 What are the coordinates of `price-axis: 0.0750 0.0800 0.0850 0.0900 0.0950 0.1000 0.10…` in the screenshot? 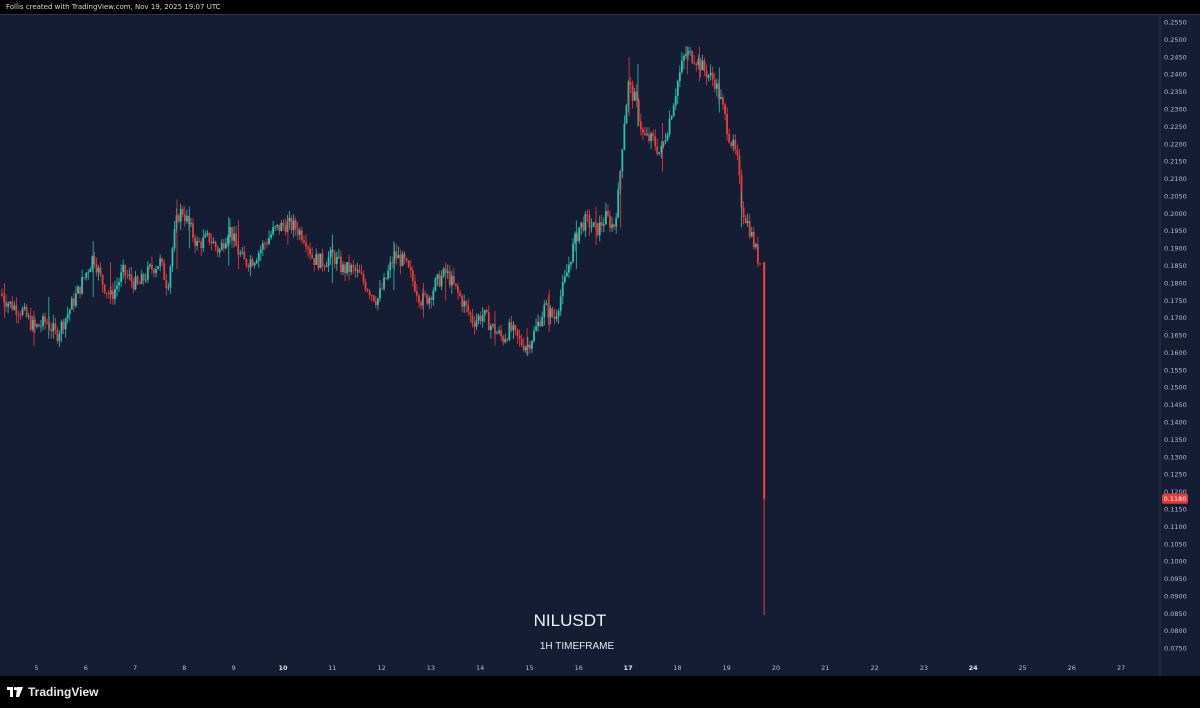 It's located at (1175, 336).